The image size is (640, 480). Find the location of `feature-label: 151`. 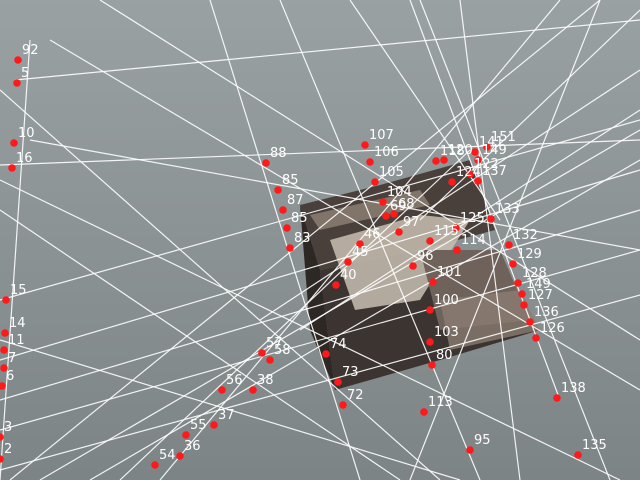

feature-label: 151 is located at coordinates (503, 137).